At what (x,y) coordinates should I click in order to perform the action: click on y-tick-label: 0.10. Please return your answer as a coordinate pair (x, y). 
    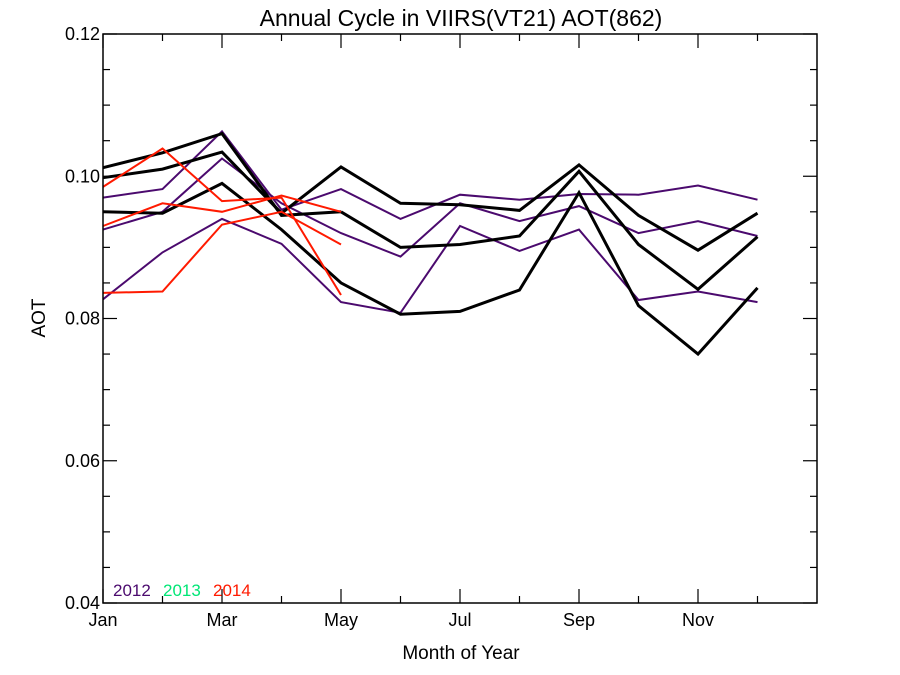
    Looking at the image, I should click on (82, 176).